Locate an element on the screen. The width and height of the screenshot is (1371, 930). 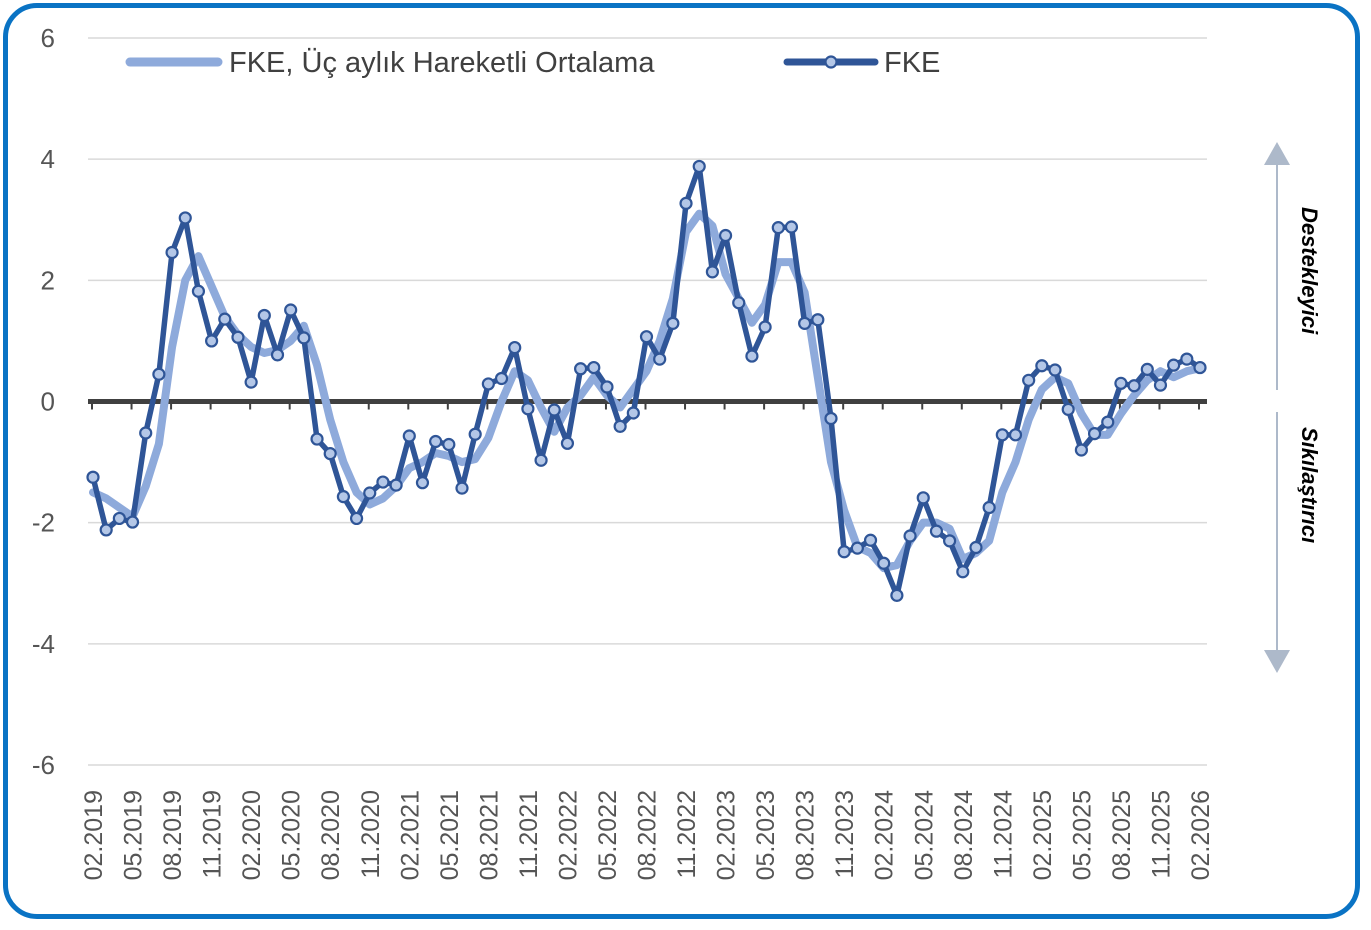
x-tick-label: 11.2022 is located at coordinates (687, 834).